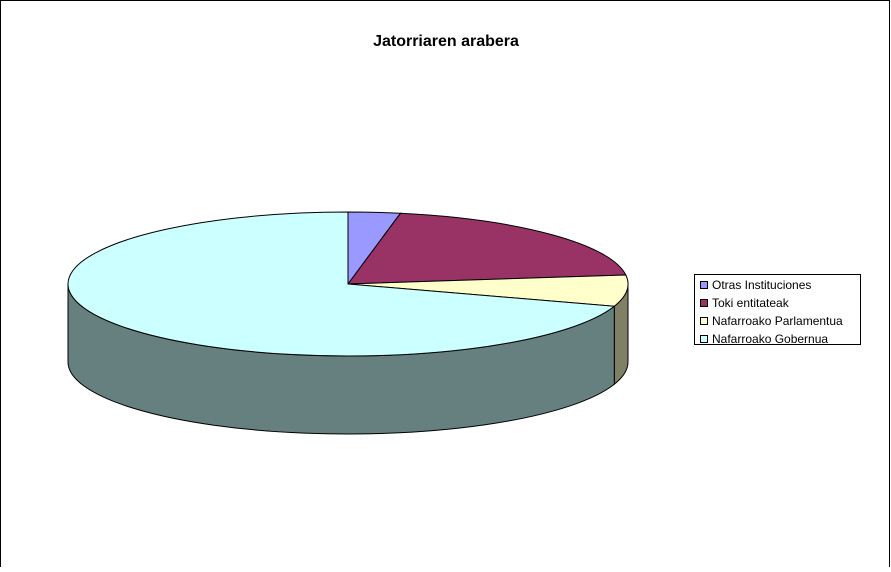 This screenshot has height=572, width=891. I want to click on legend-label: Nafarroako Parlamentua, so click(777, 321).